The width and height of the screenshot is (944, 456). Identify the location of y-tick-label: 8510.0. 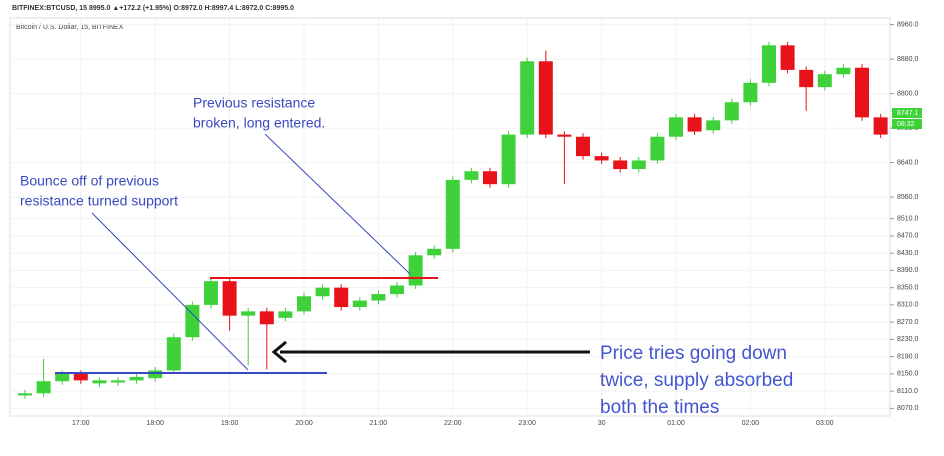
(908, 218).